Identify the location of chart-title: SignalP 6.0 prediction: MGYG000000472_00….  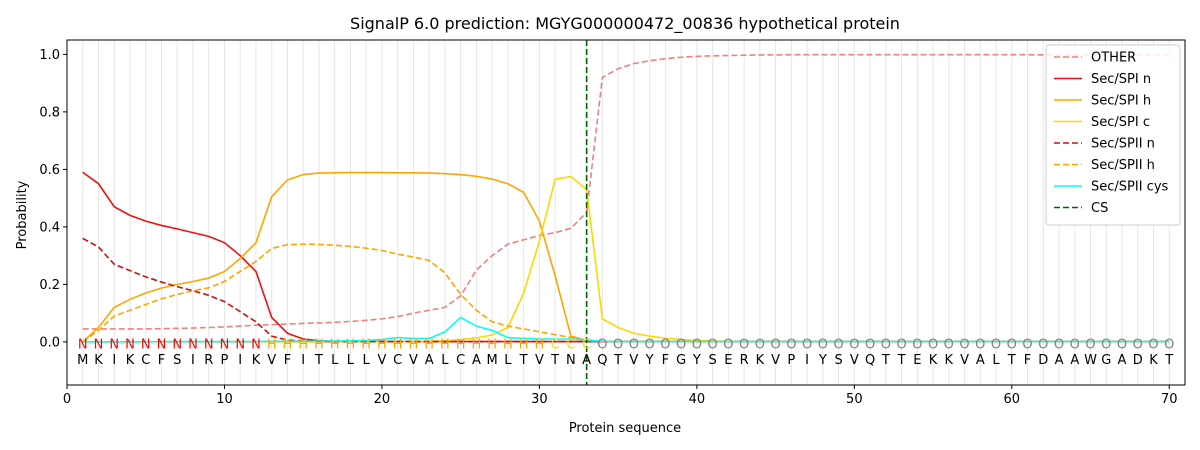
(625, 24).